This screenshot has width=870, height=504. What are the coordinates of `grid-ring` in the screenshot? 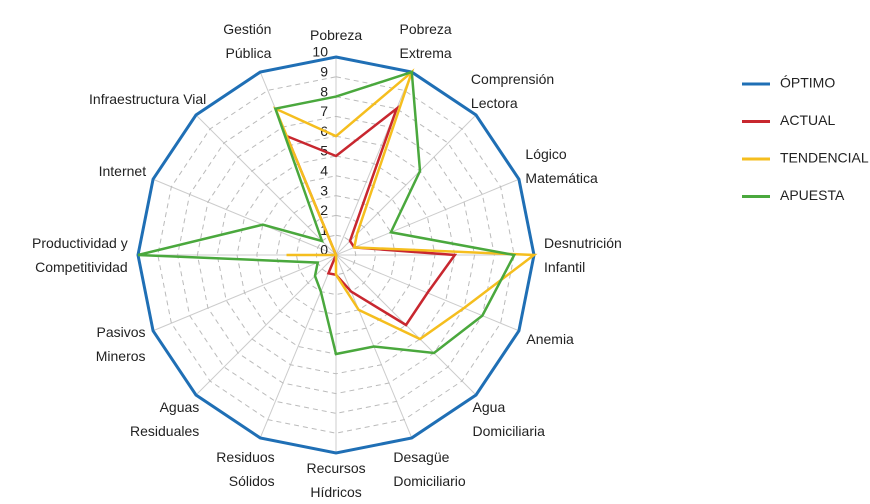 It's located at (336, 255).